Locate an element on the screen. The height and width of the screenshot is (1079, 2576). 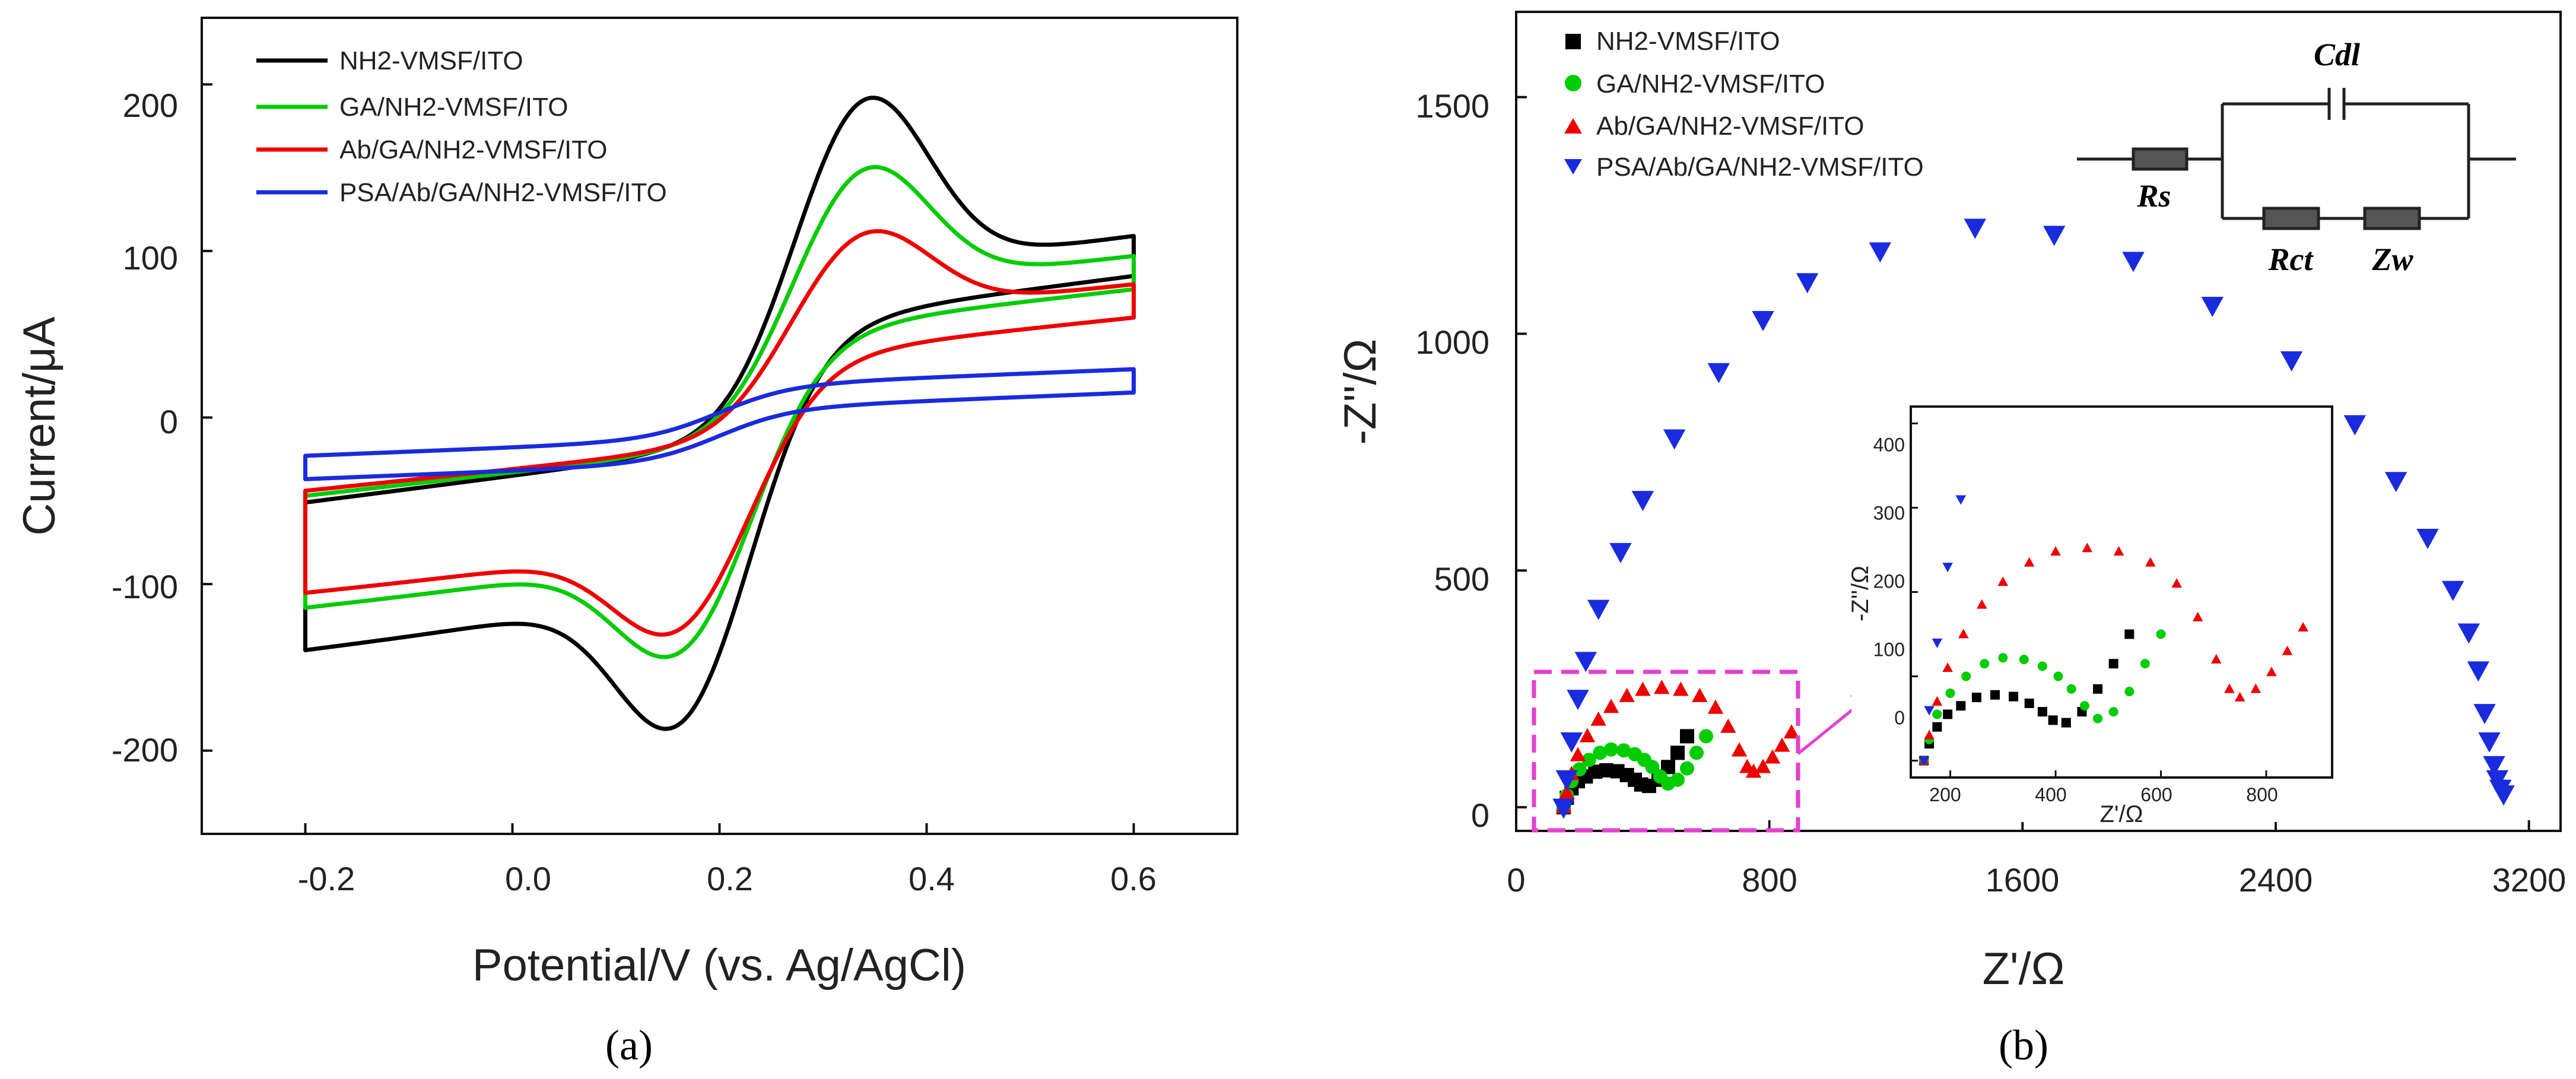
inset-xtick: 400 is located at coordinates (2050, 794).